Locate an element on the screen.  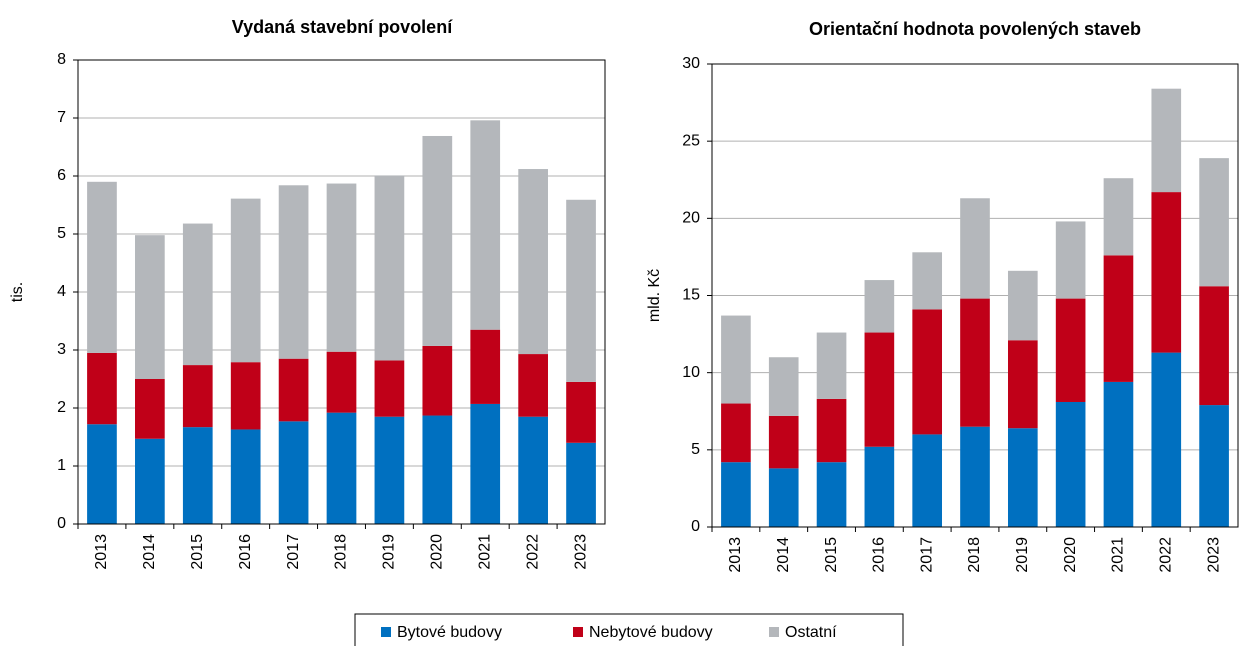
y-tick-label: 1 is located at coordinates (61, 465).